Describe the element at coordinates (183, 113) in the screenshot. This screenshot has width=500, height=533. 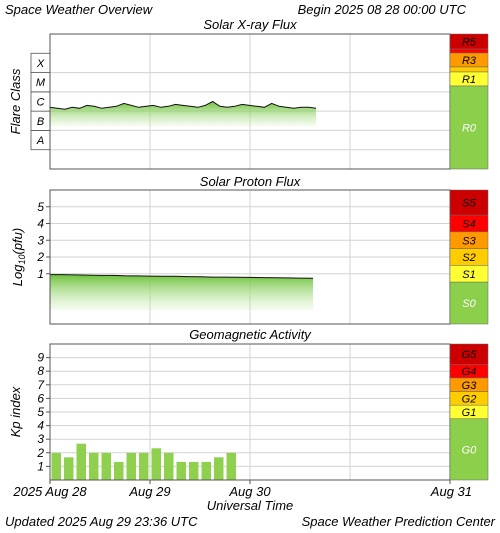
I see `xray-flux-area` at that location.